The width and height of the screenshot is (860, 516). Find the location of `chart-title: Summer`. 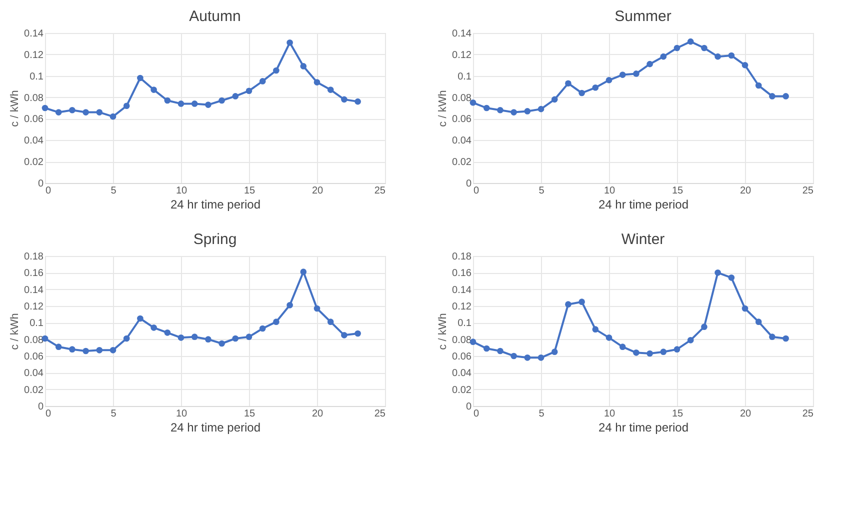

chart-title: Summer is located at coordinates (643, 16).